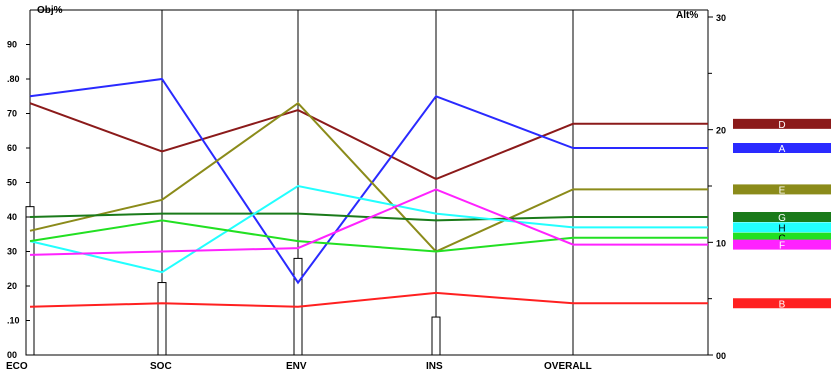 This screenshot has width=831, height=372. What do you see at coordinates (12, 286) in the screenshot?
I see `left-tick-label: 20` at bounding box center [12, 286].